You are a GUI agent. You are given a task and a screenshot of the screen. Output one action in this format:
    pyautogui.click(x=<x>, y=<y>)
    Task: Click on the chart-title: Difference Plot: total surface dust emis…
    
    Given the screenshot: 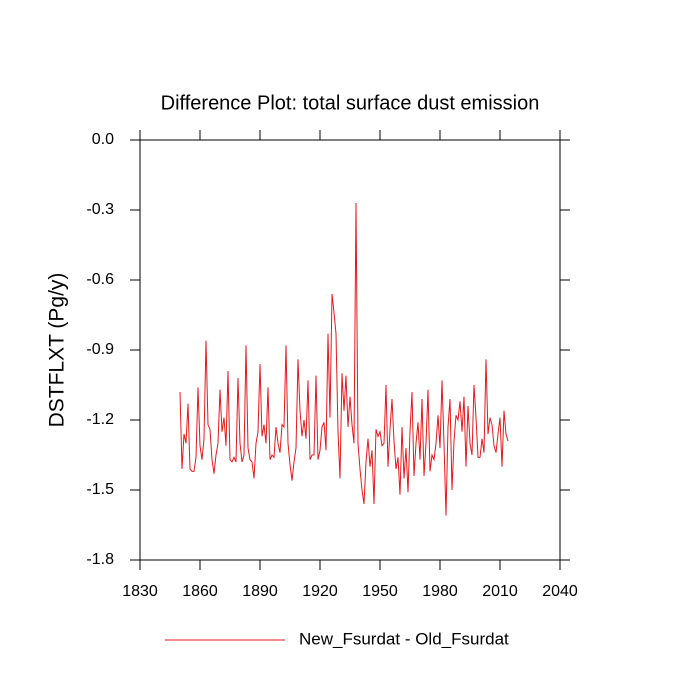 What is the action you would take?
    pyautogui.click(x=350, y=103)
    